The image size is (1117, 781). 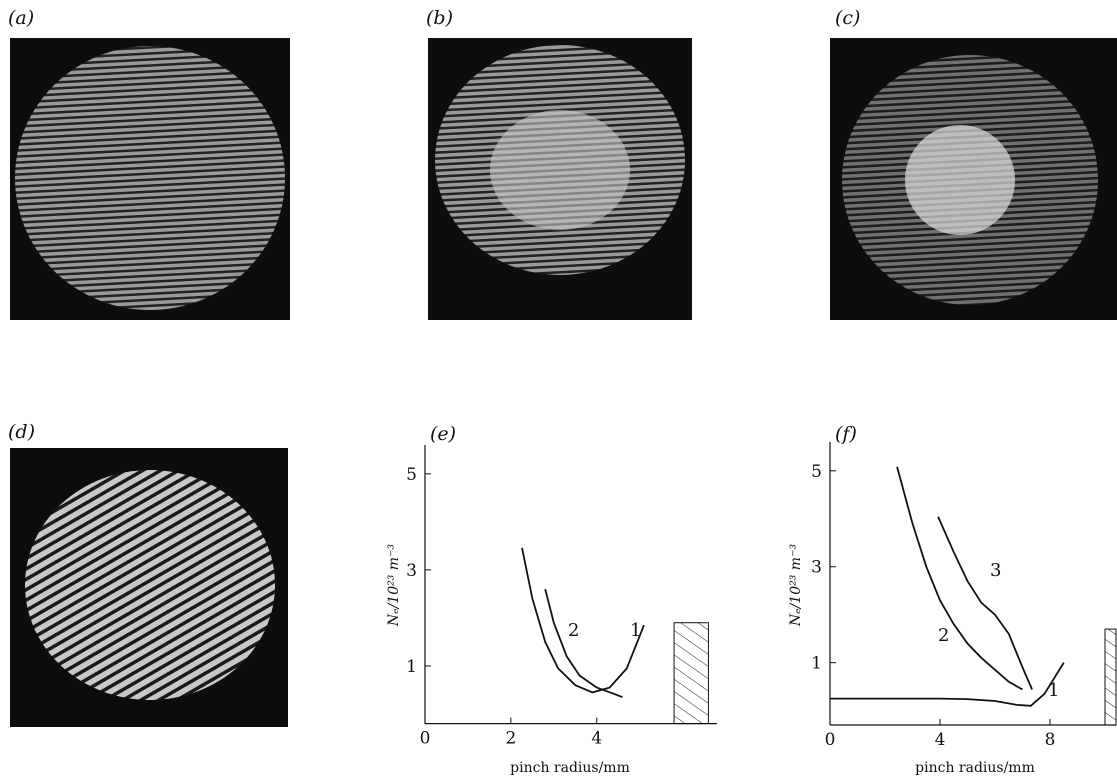 What do you see at coordinates (150, 179) in the screenshot?
I see `photo-a` at bounding box center [150, 179].